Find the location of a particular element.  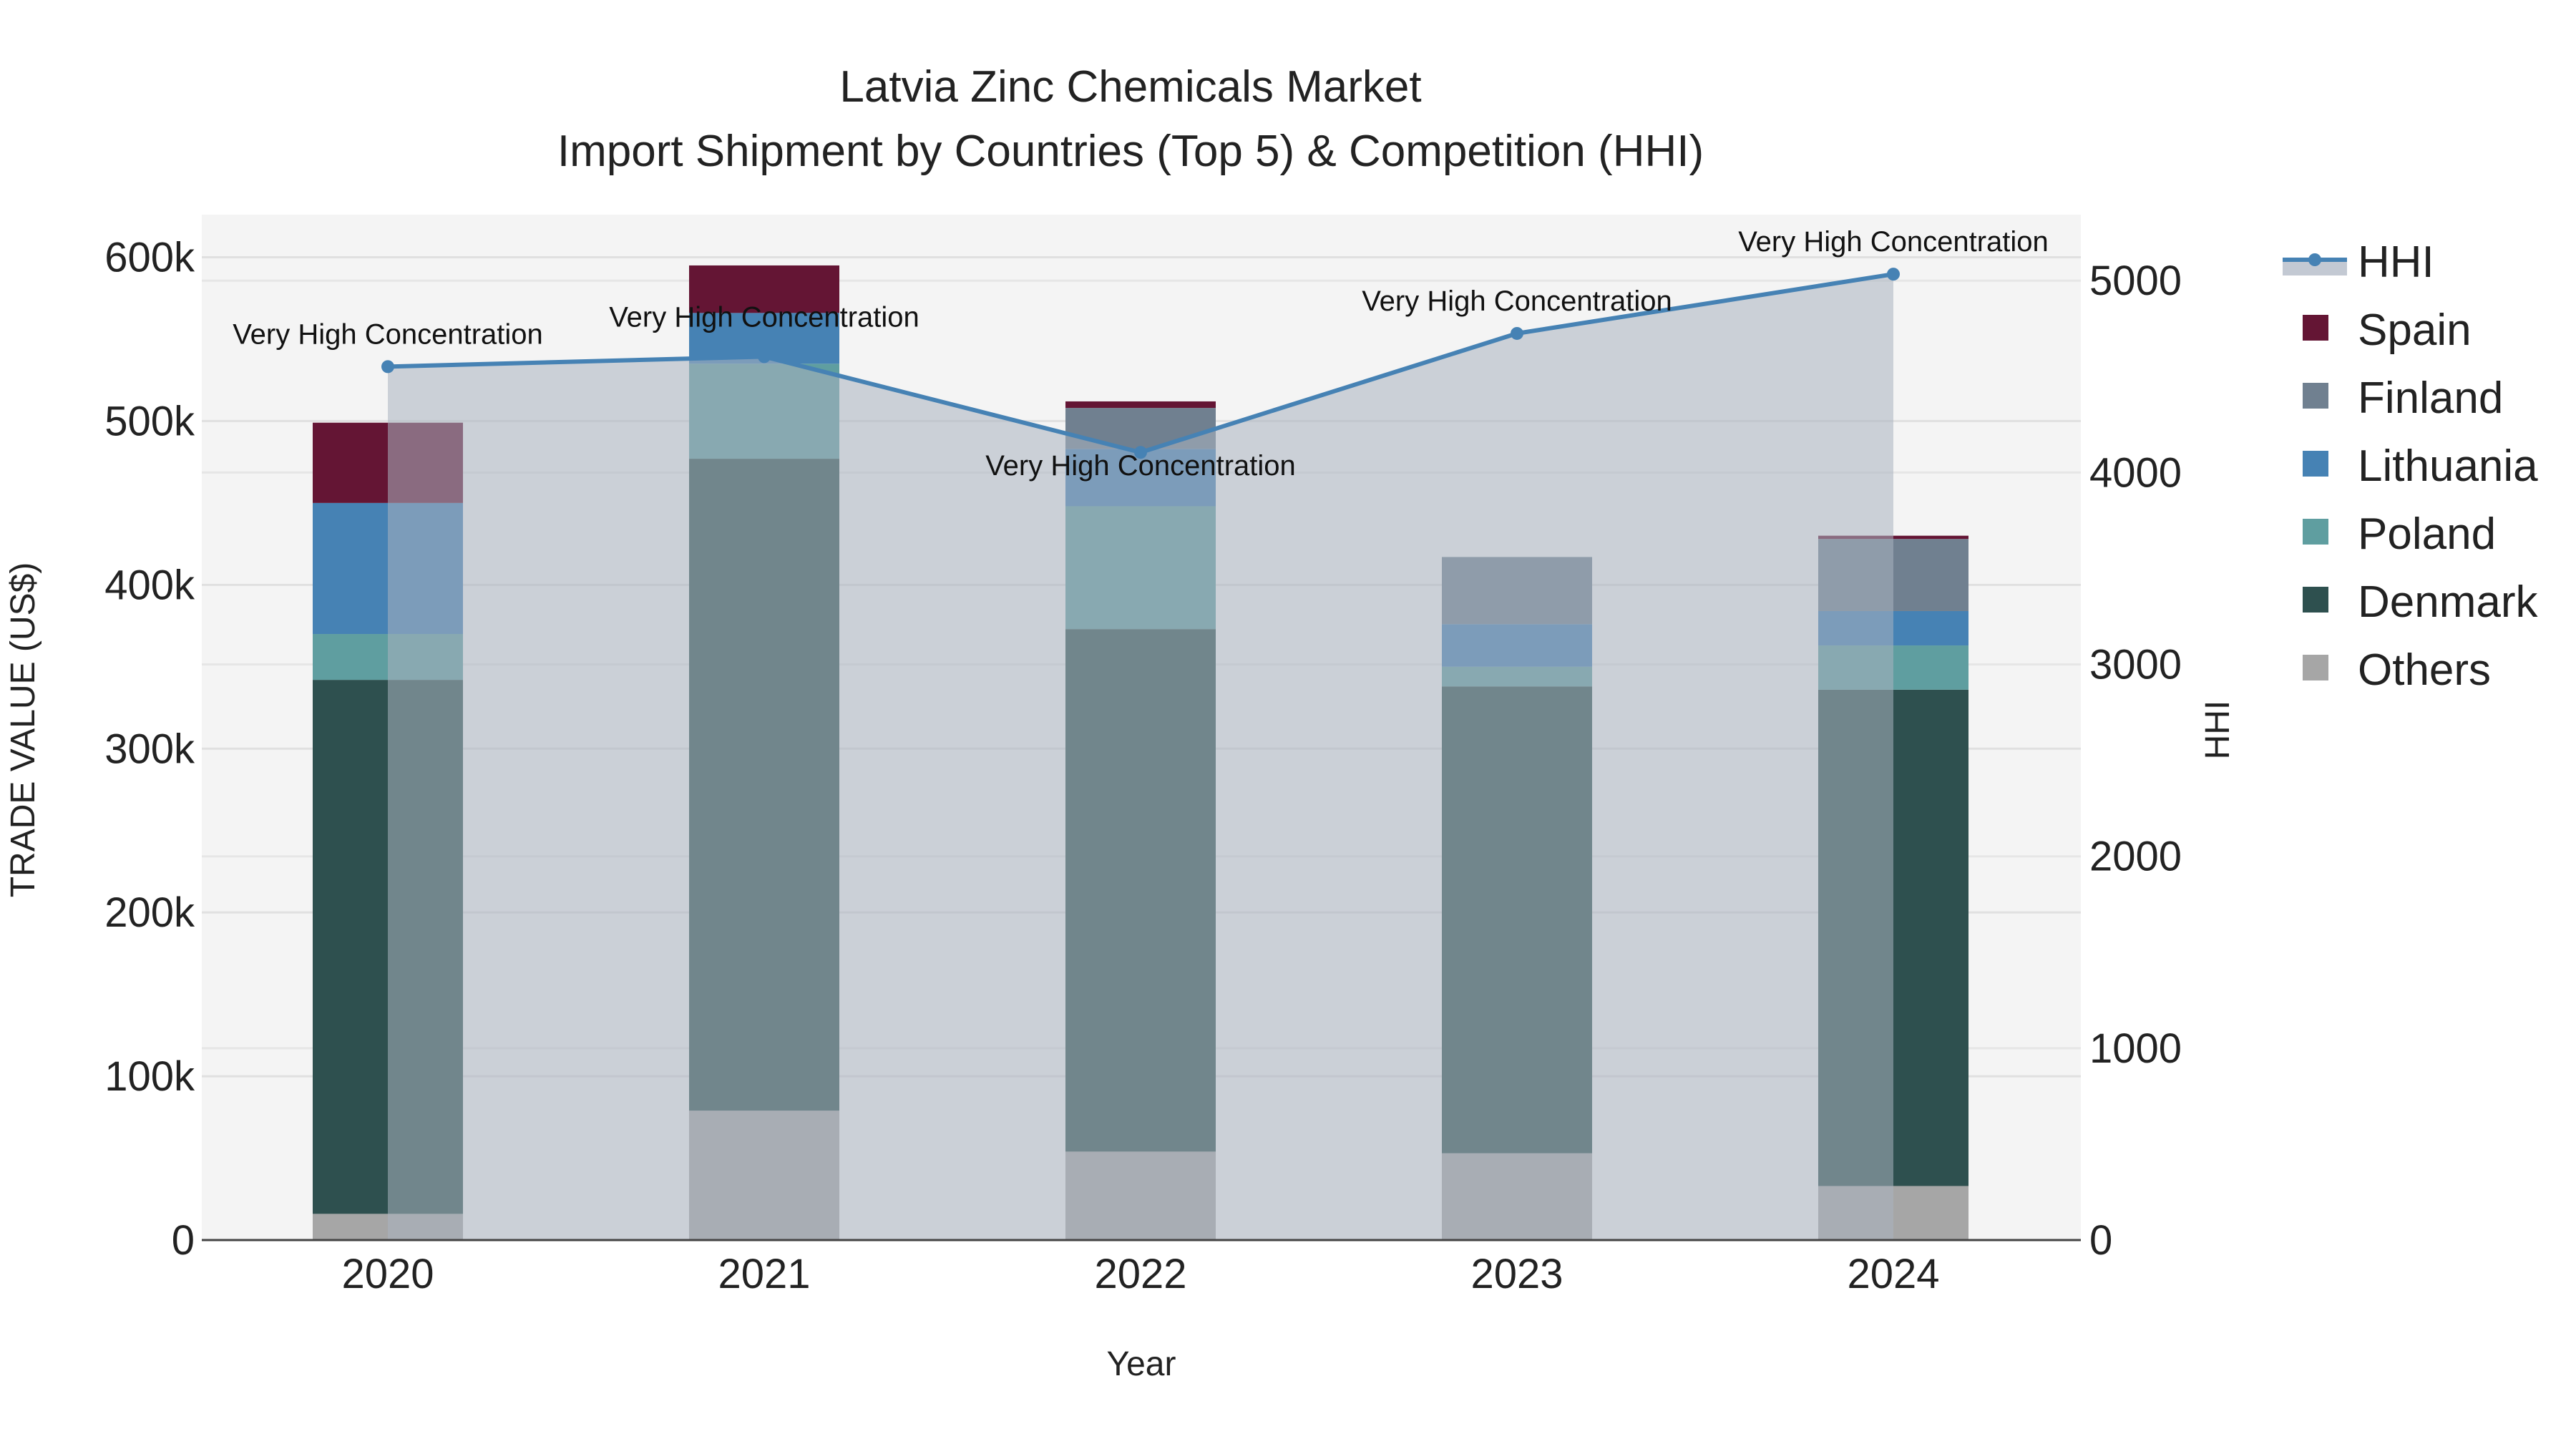

y-tick-label: 100k is located at coordinates (149, 1076).